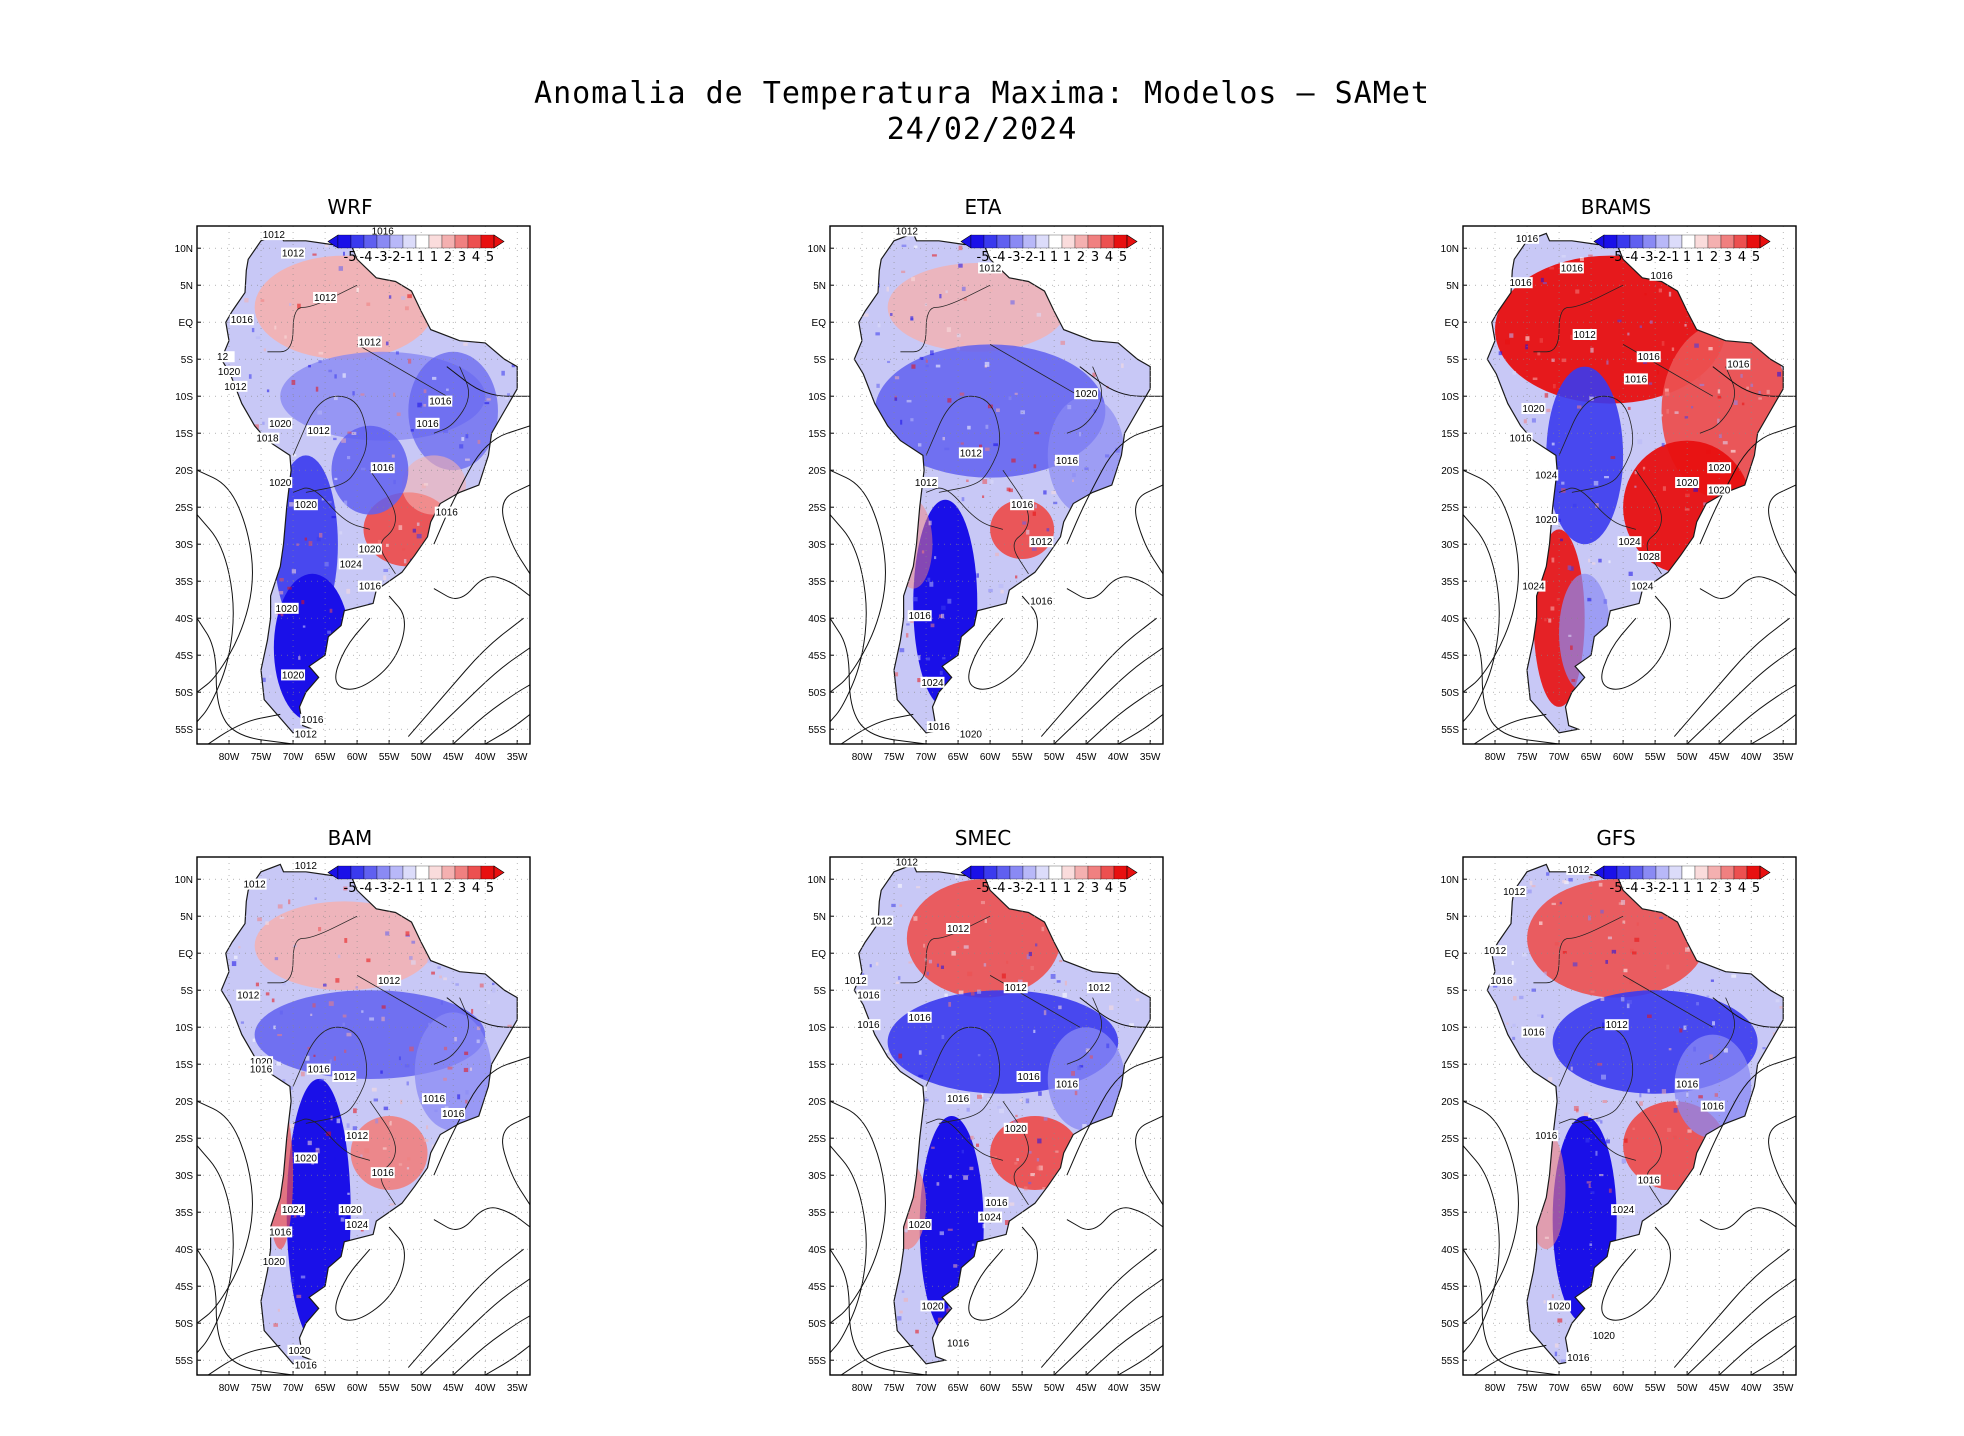 The image size is (1964, 1436). What do you see at coordinates (1728, 888) in the screenshot?
I see `colorbar-label: 3` at bounding box center [1728, 888].